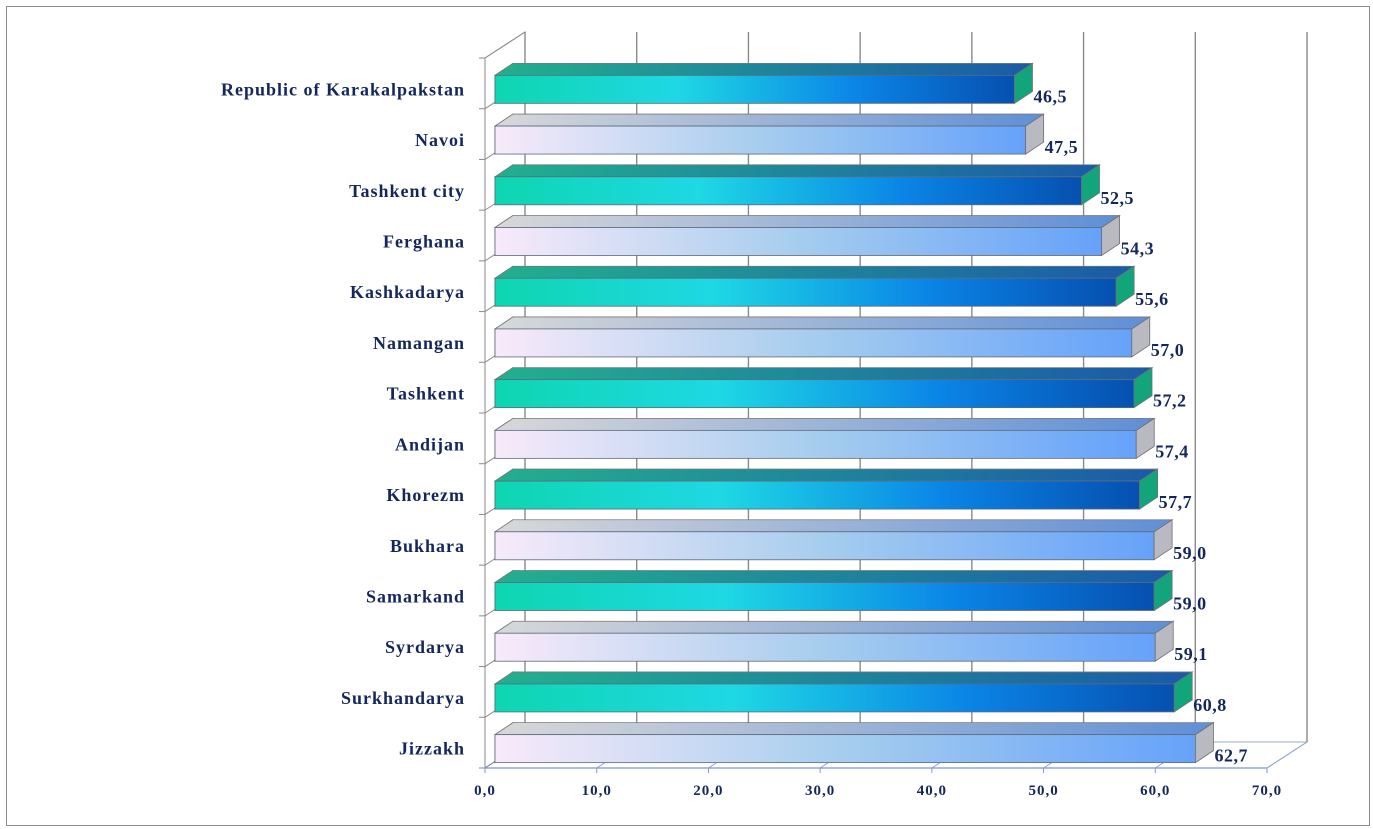  I want to click on floor-gridline, so click(1287, 755).